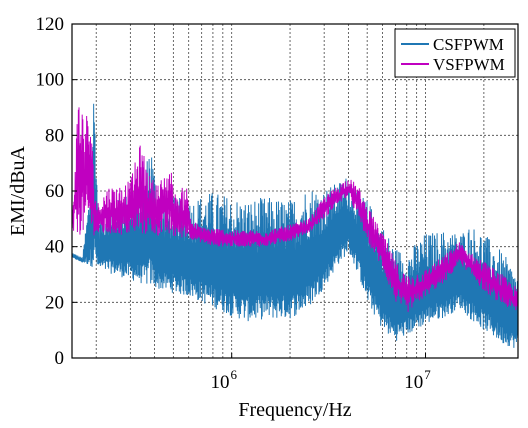  What do you see at coordinates (223, 380) in the screenshot?
I see `x-tick-label: 10⁶` at bounding box center [223, 380].